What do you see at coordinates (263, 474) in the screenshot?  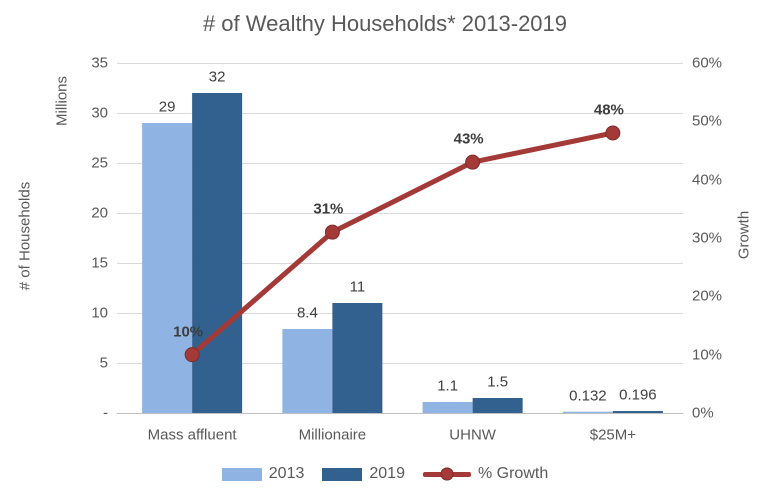 I see `legend-item-2013: 2013` at bounding box center [263, 474].